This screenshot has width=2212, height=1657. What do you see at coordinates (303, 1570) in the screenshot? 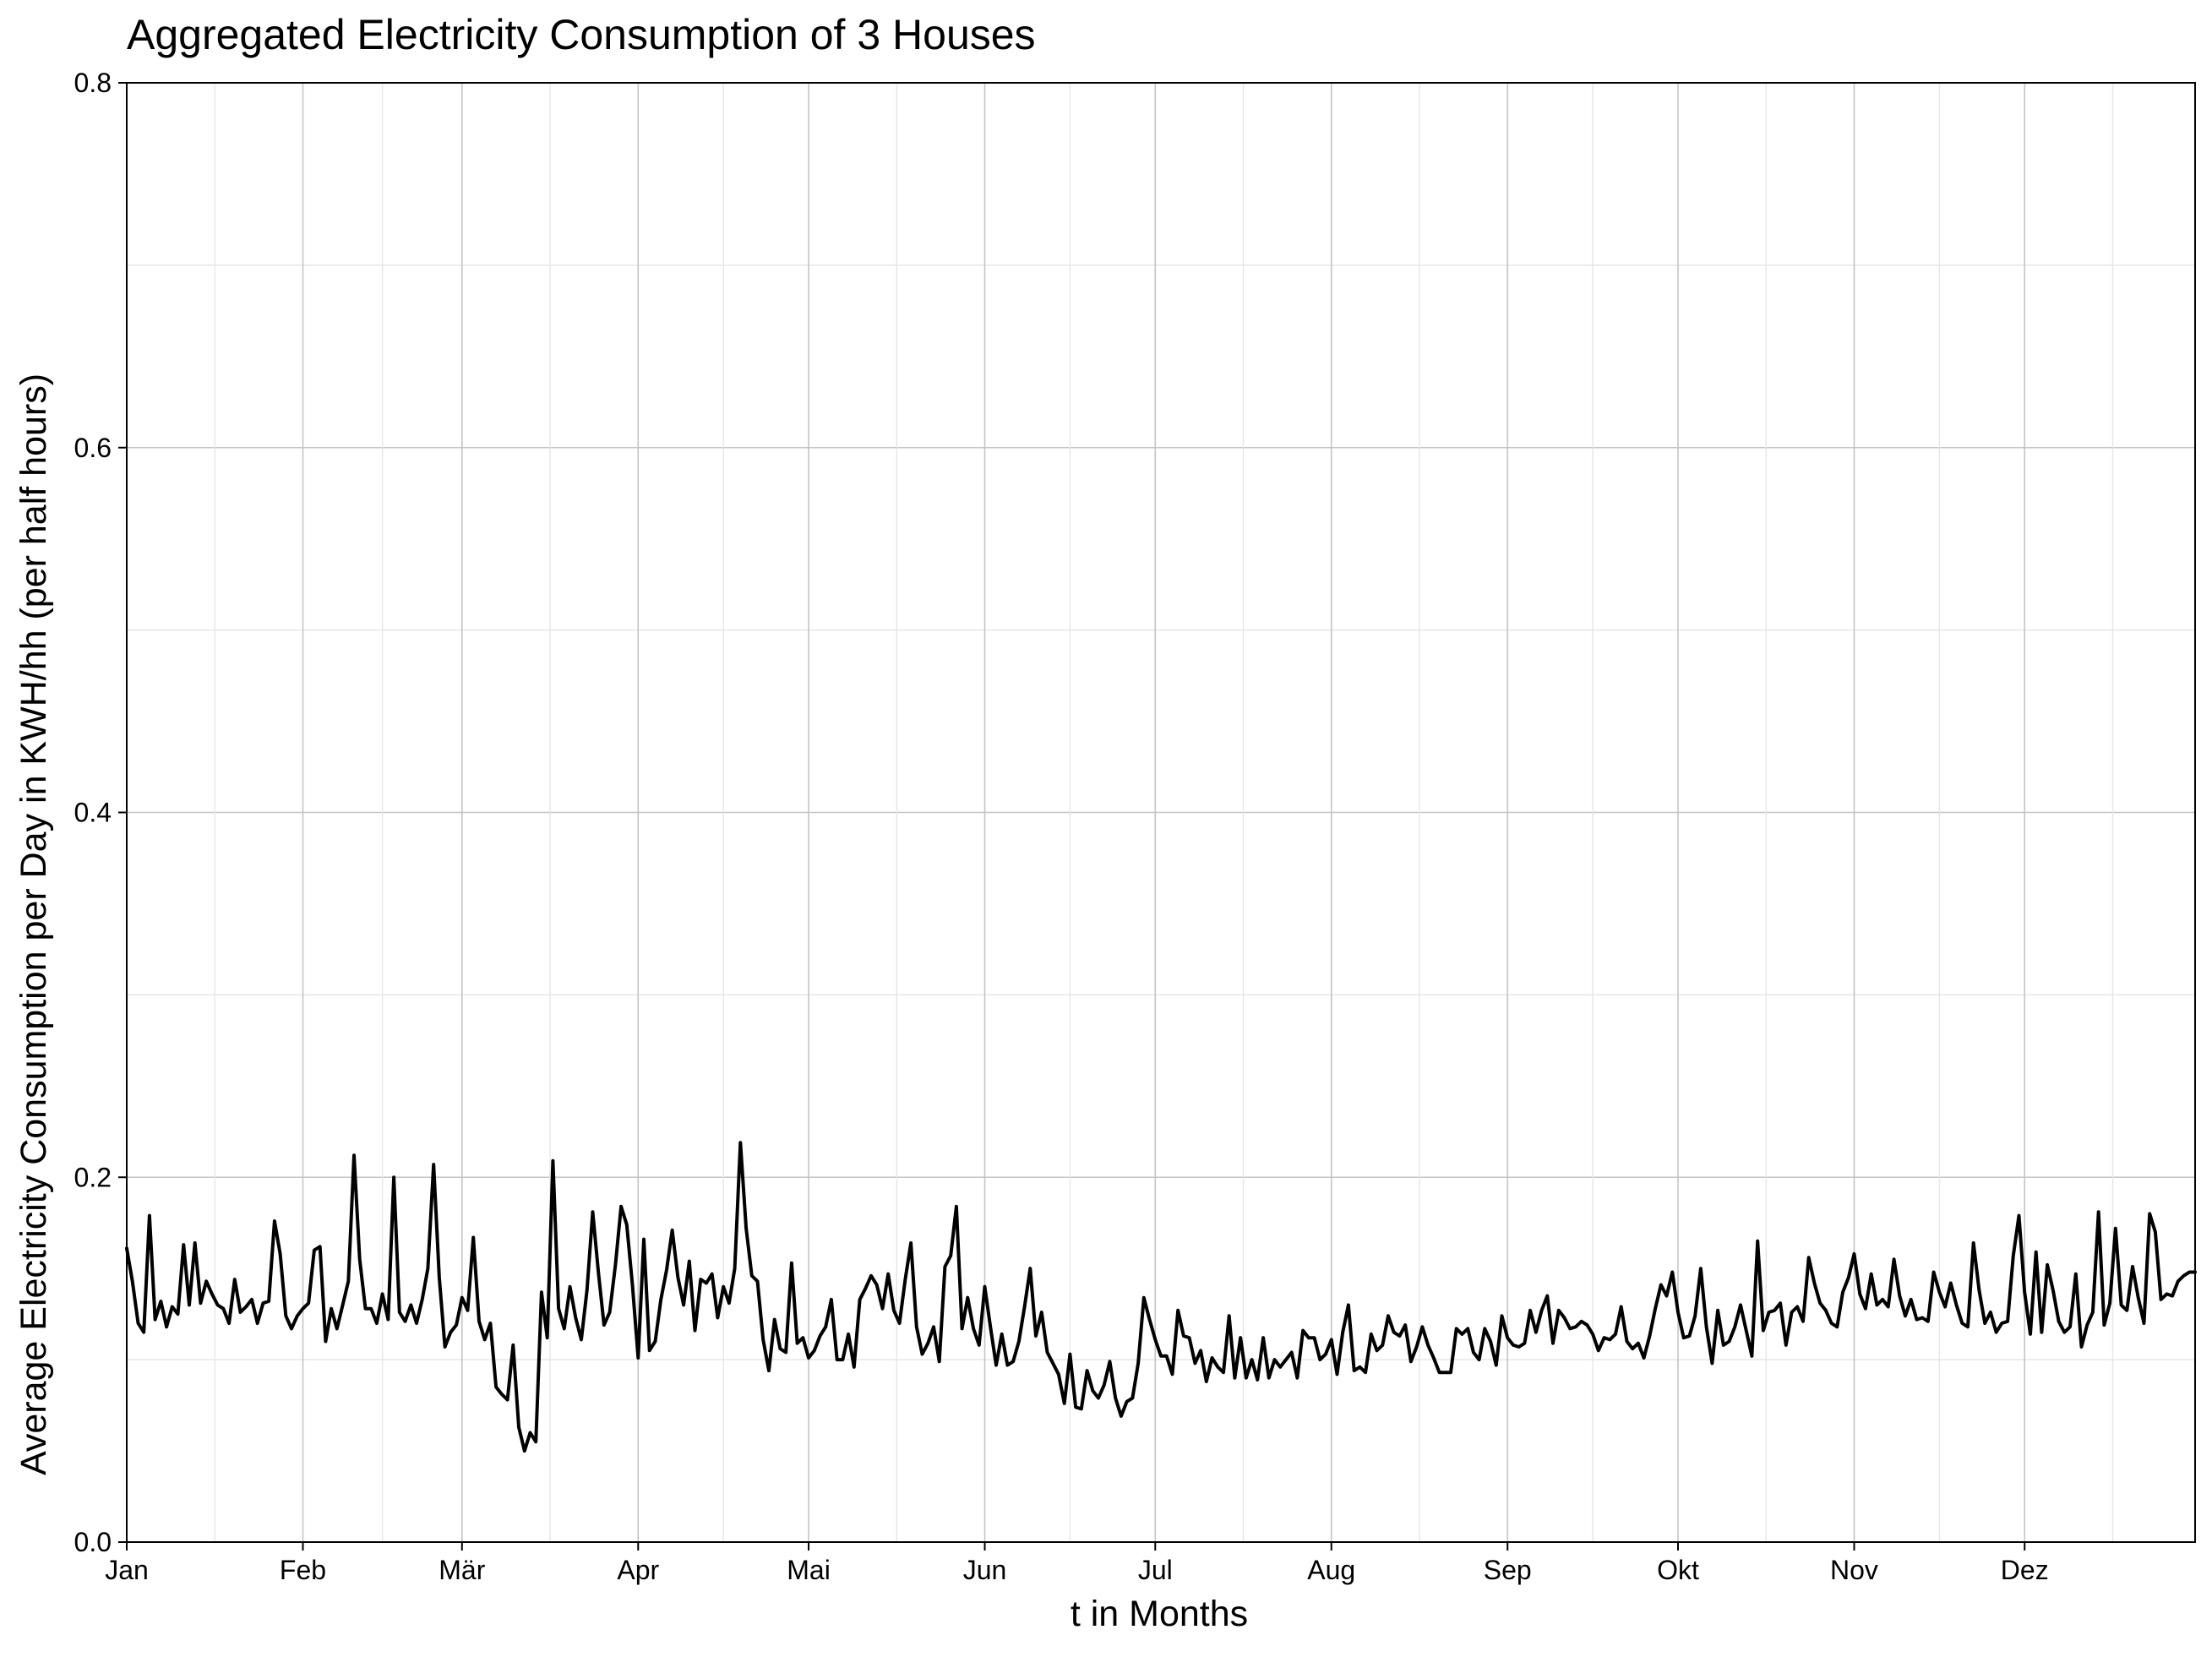
I see `x-tick-label: Feb` at bounding box center [303, 1570].